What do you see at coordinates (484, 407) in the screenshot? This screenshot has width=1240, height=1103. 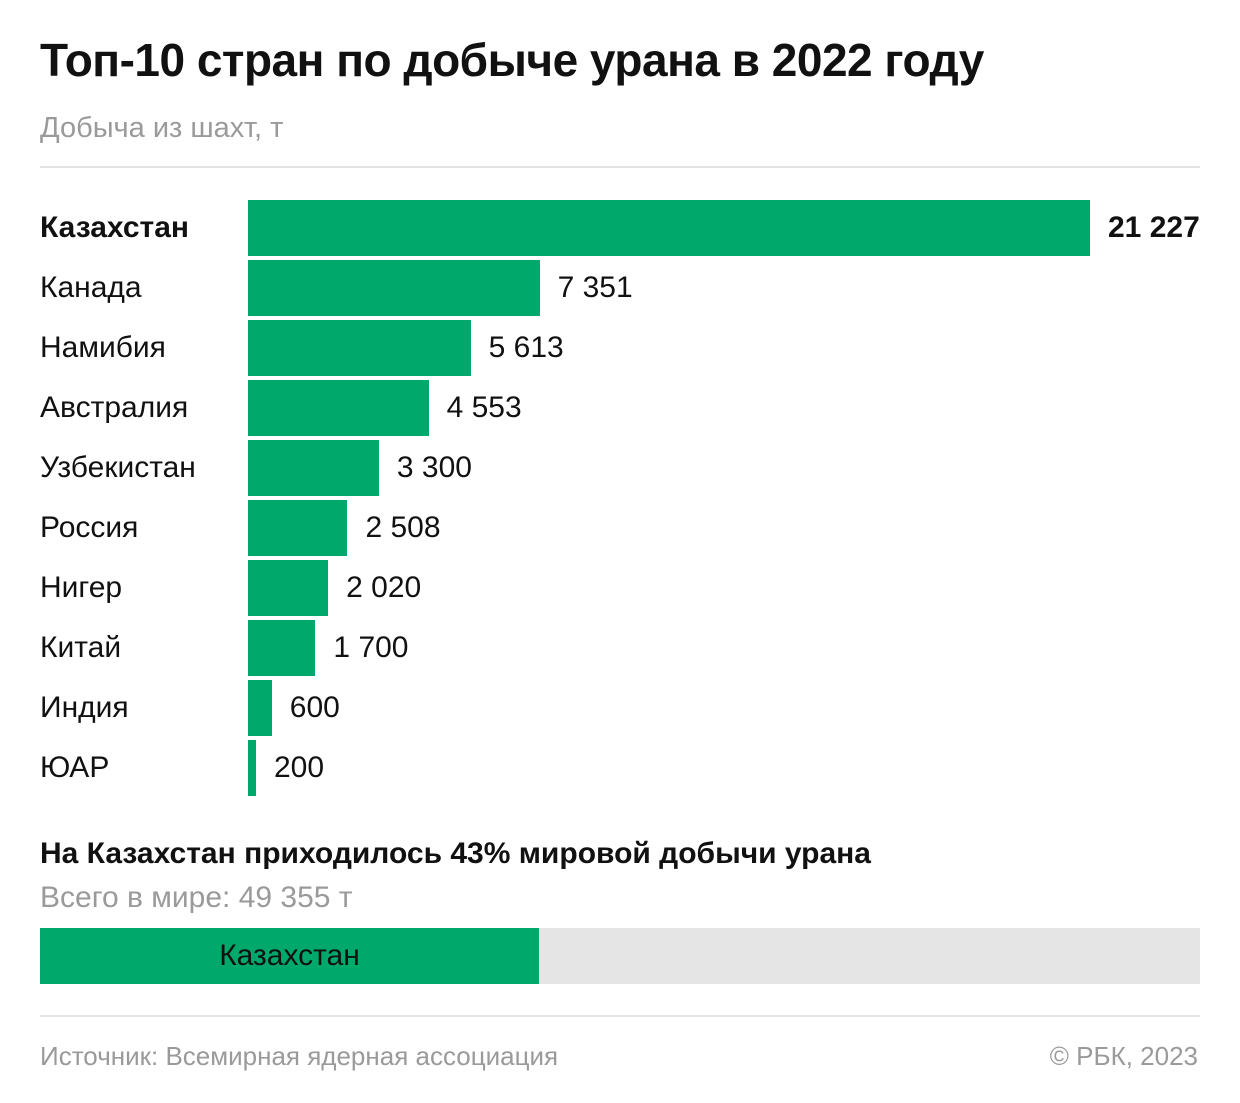 I see `value-label: 4 553` at bounding box center [484, 407].